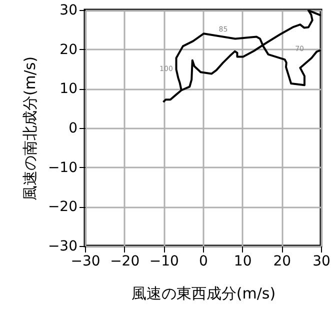 The image size is (331, 318). I want to click on x-tick-label: −30, so click(85, 262).